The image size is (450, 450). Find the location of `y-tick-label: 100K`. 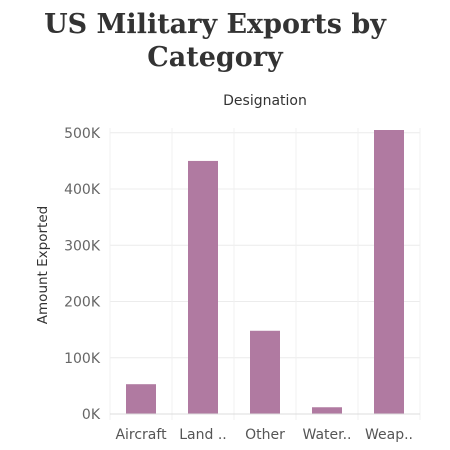

y-tick-label: 100K is located at coordinates (82, 359).